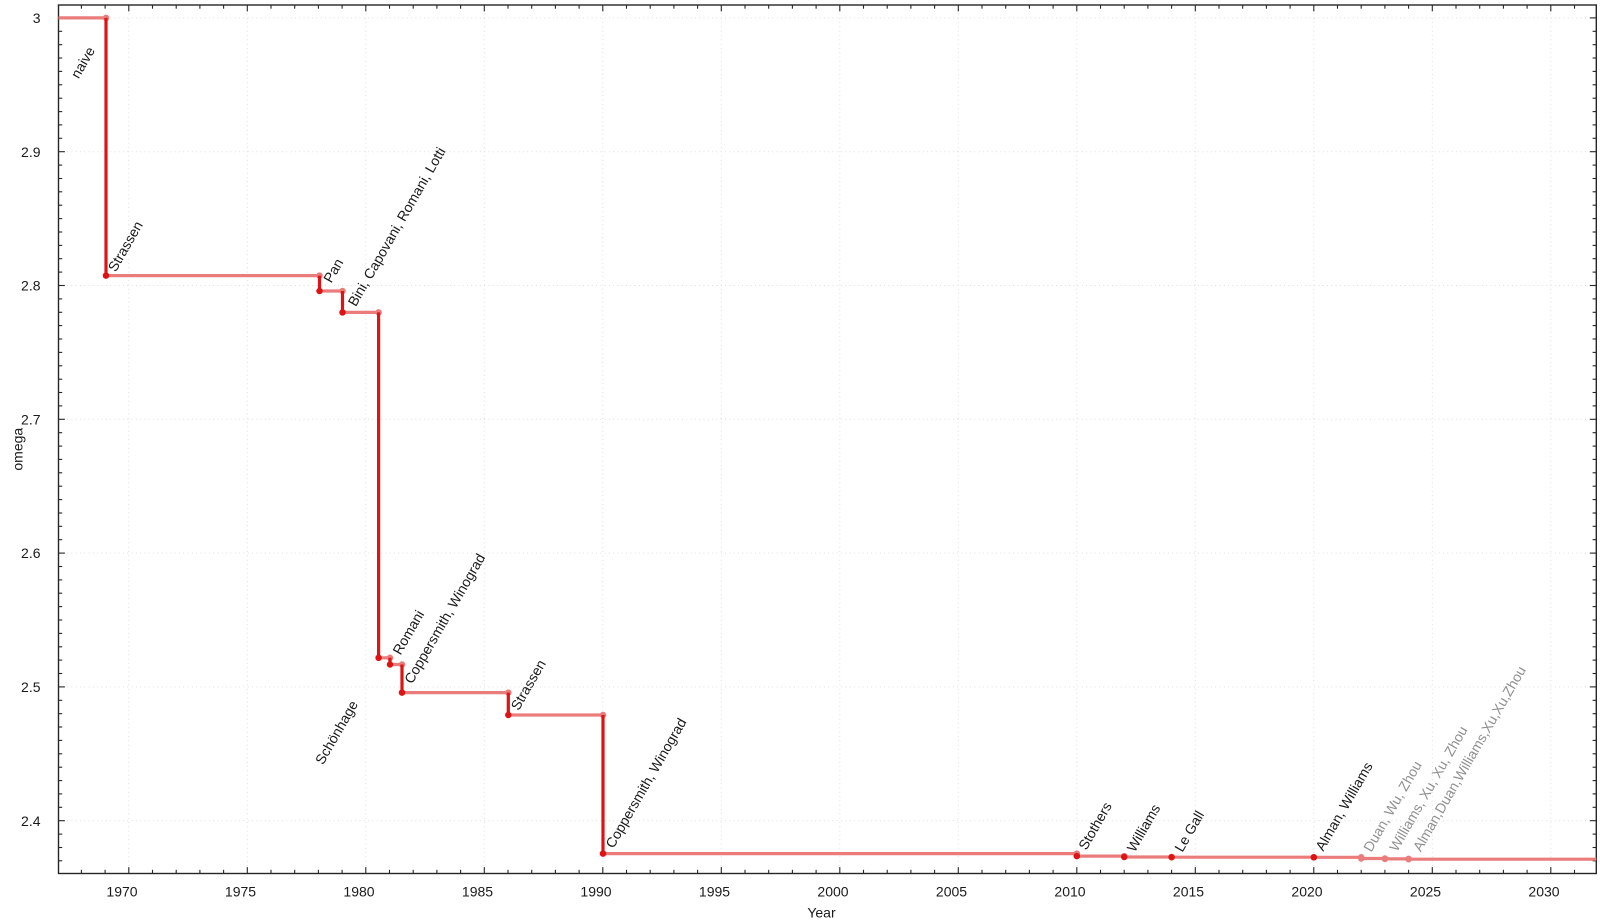 The height and width of the screenshot is (920, 1600). I want to click on svg-text: 2015, so click(1188, 892).